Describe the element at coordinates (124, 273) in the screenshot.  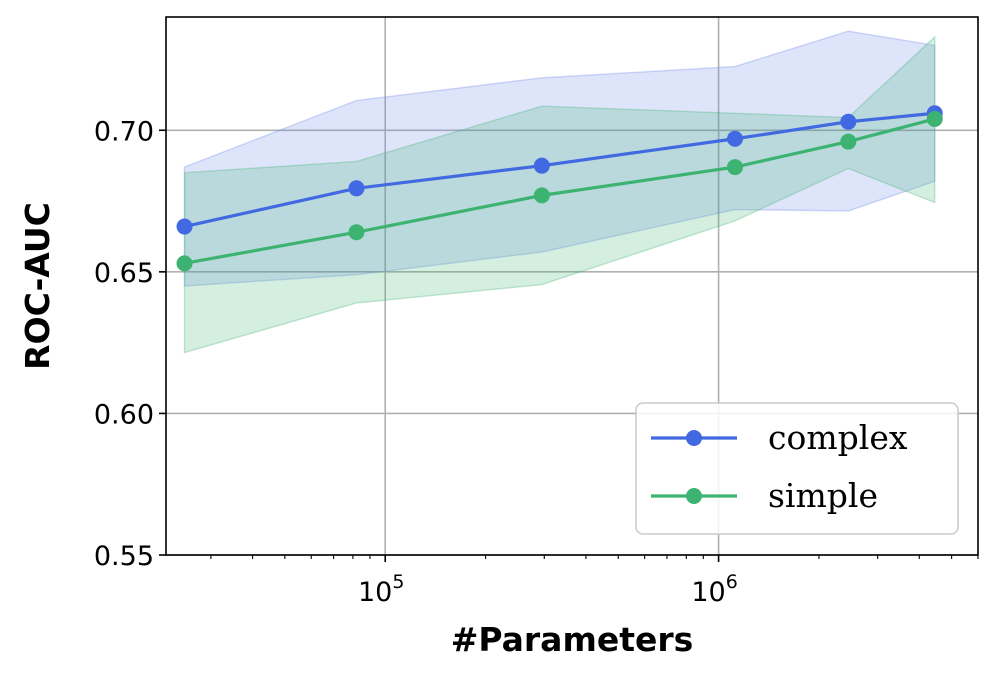
I see `y-tick-label: 0.65` at that location.